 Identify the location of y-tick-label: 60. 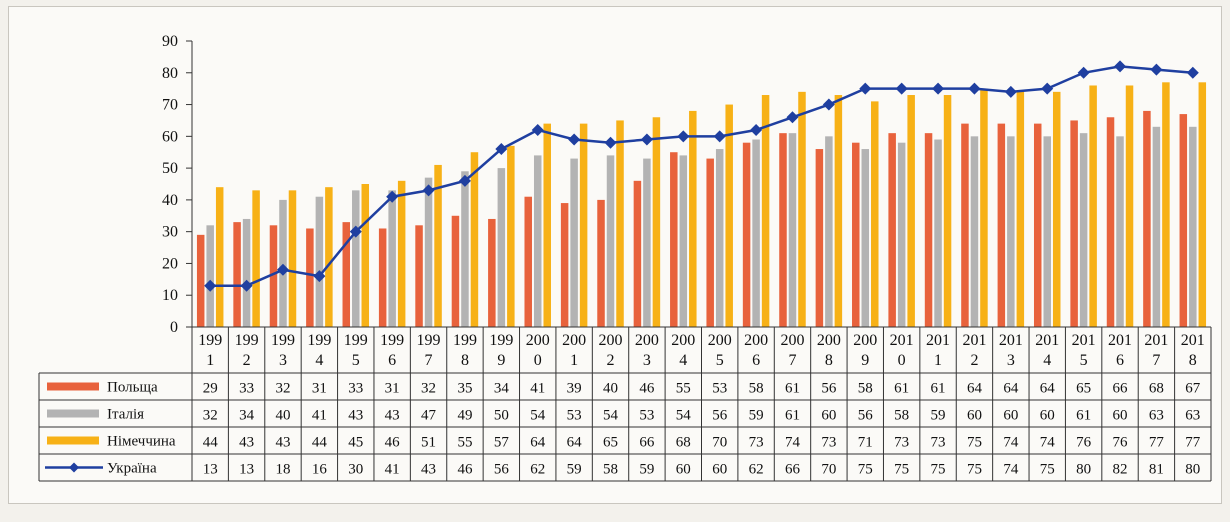
(170, 136).